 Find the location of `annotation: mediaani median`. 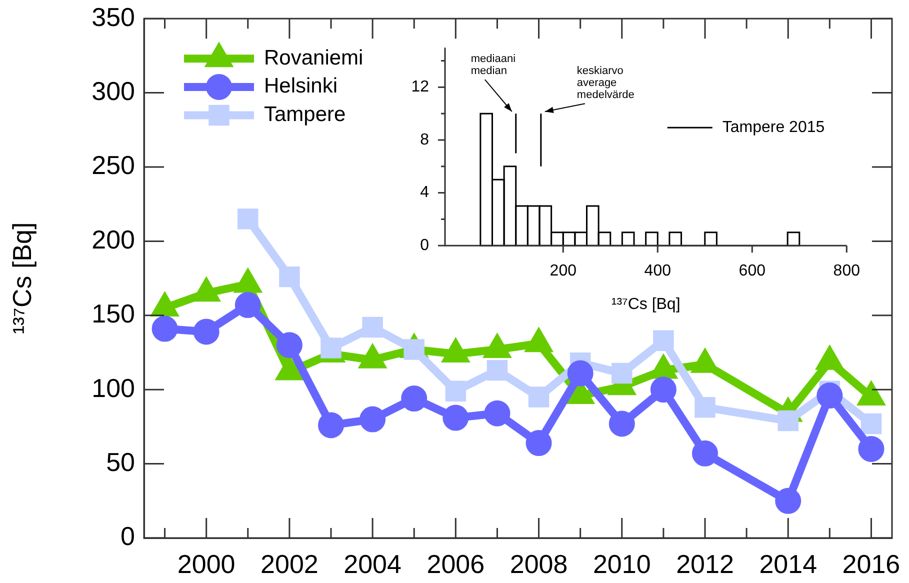

annotation: mediaani median is located at coordinates (493, 65).